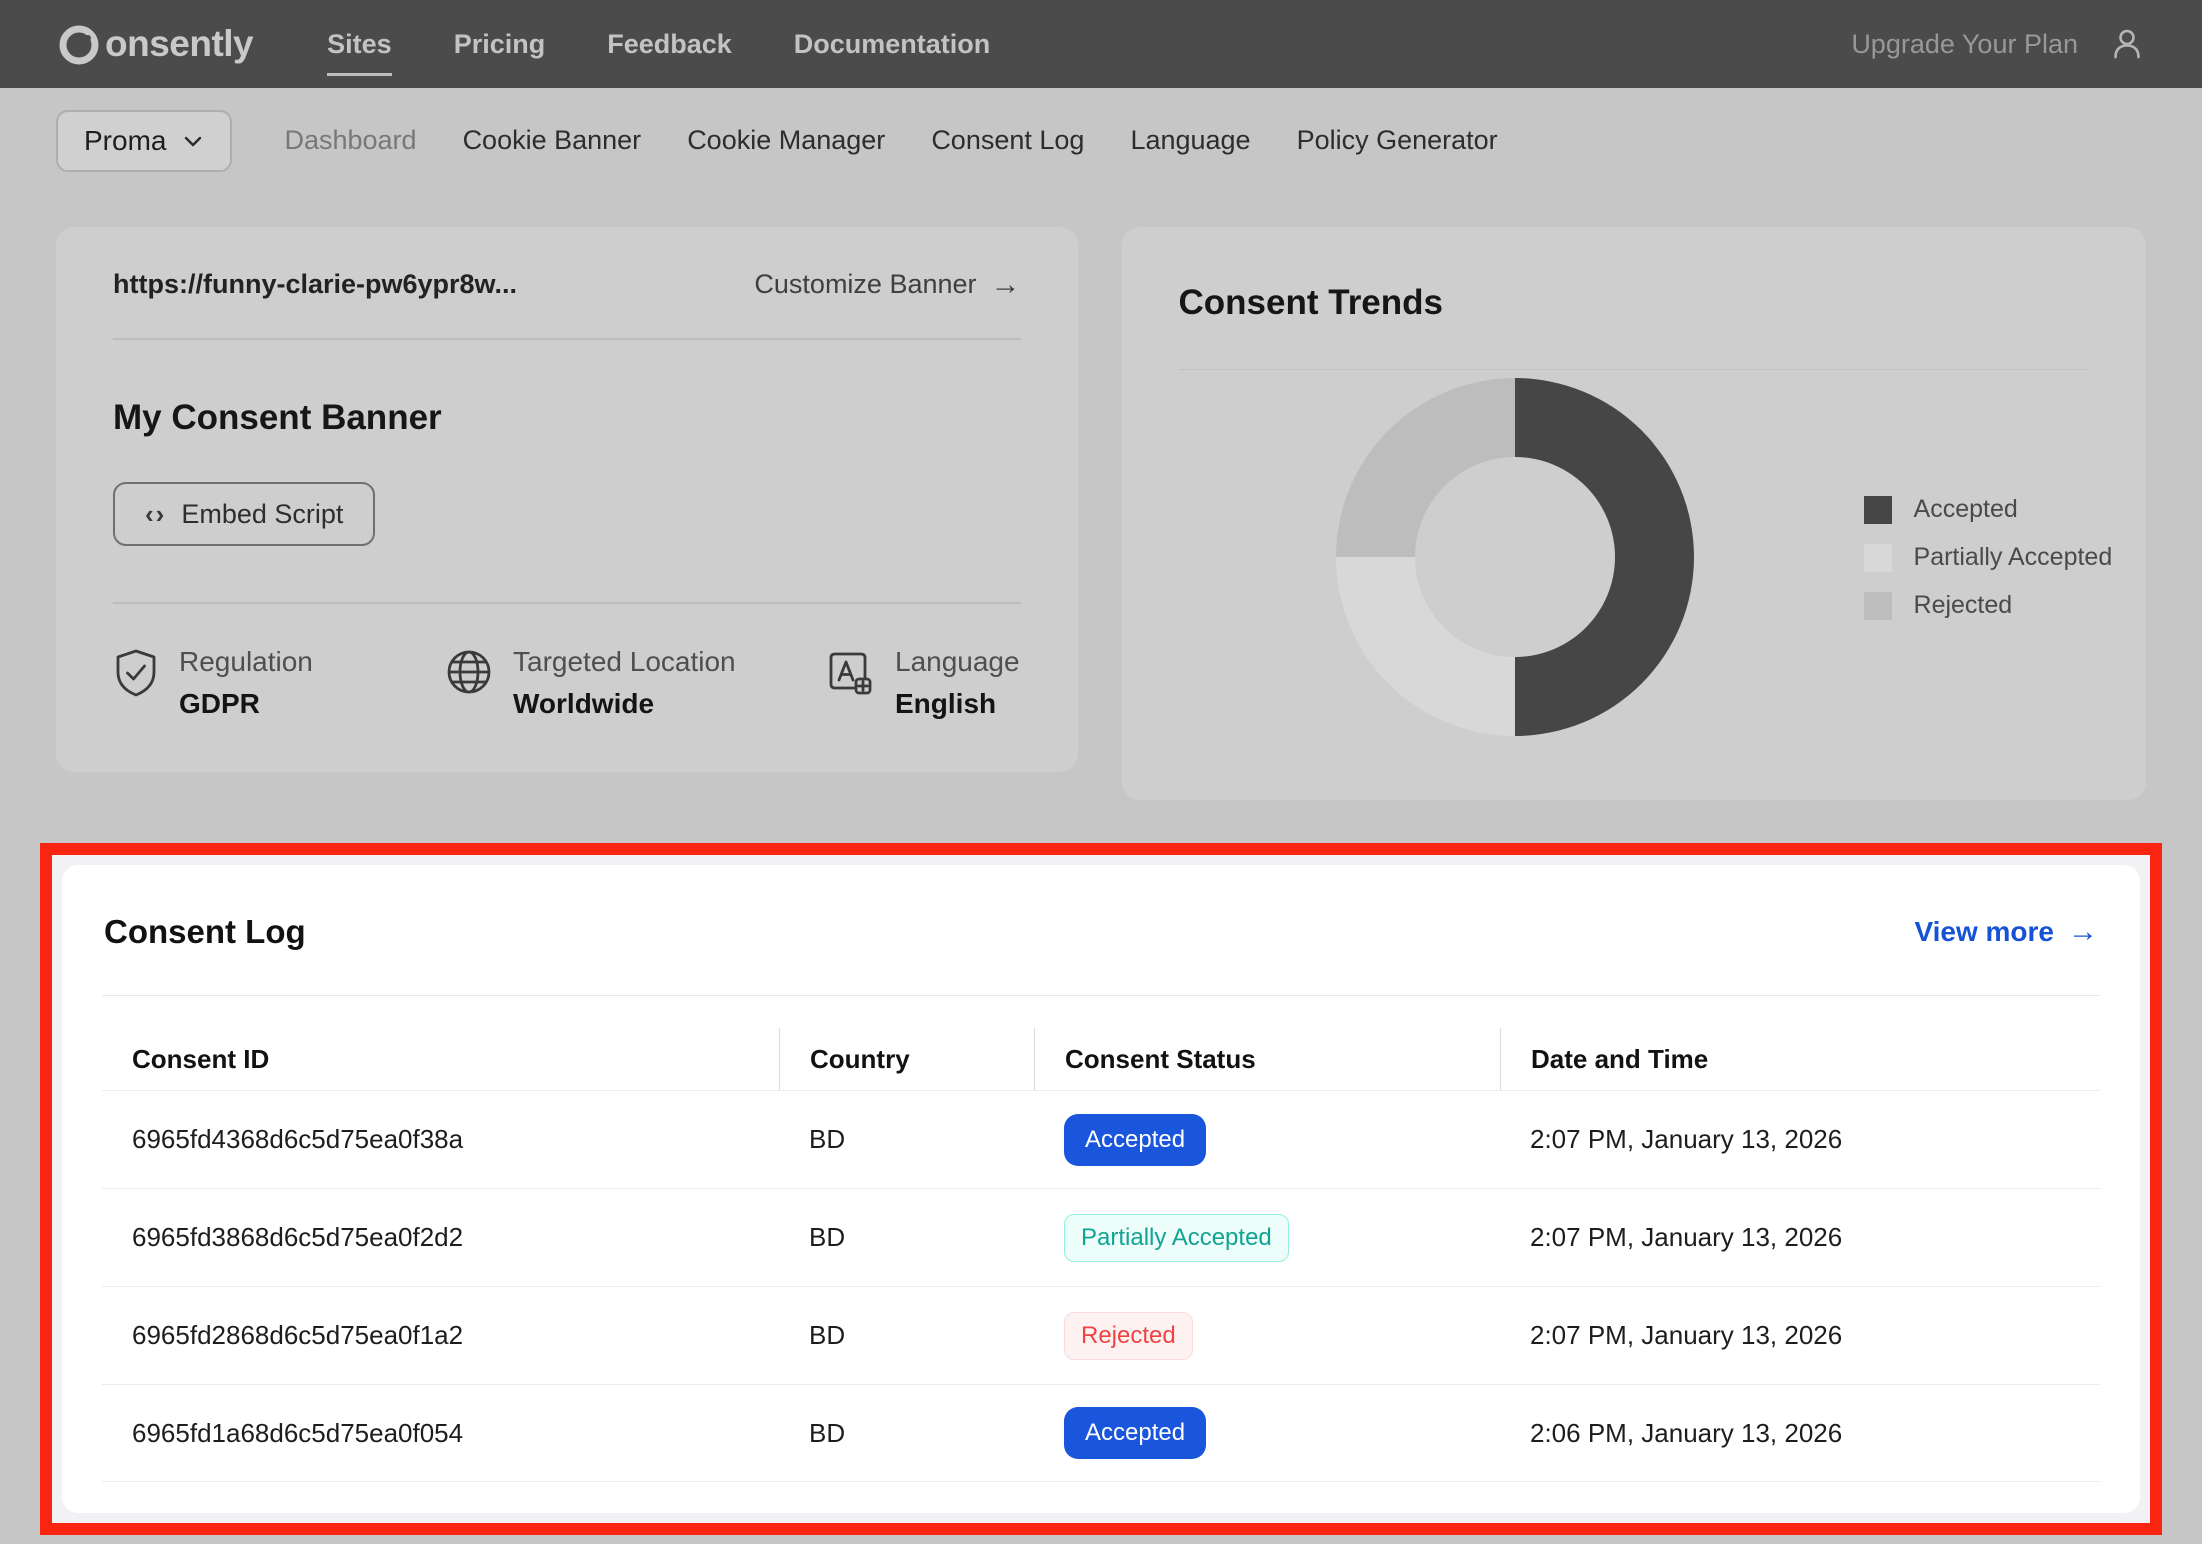 This screenshot has height=1544, width=2202. I want to click on legend-item-rejected: Rejected, so click(1988, 605).